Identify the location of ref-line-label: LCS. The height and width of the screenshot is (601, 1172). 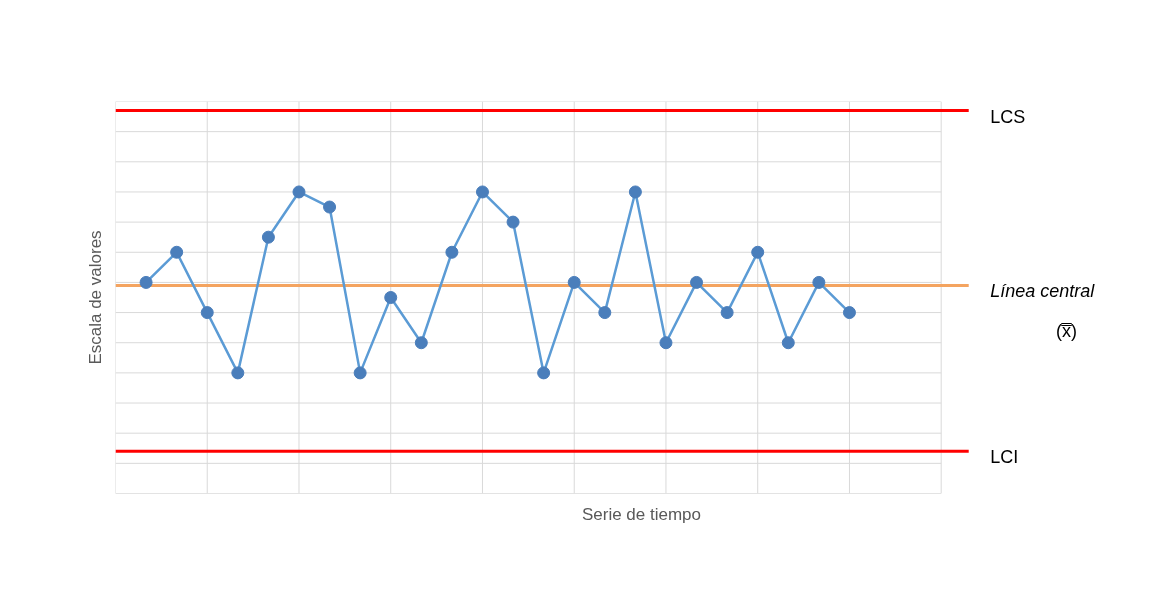
(1008, 116).